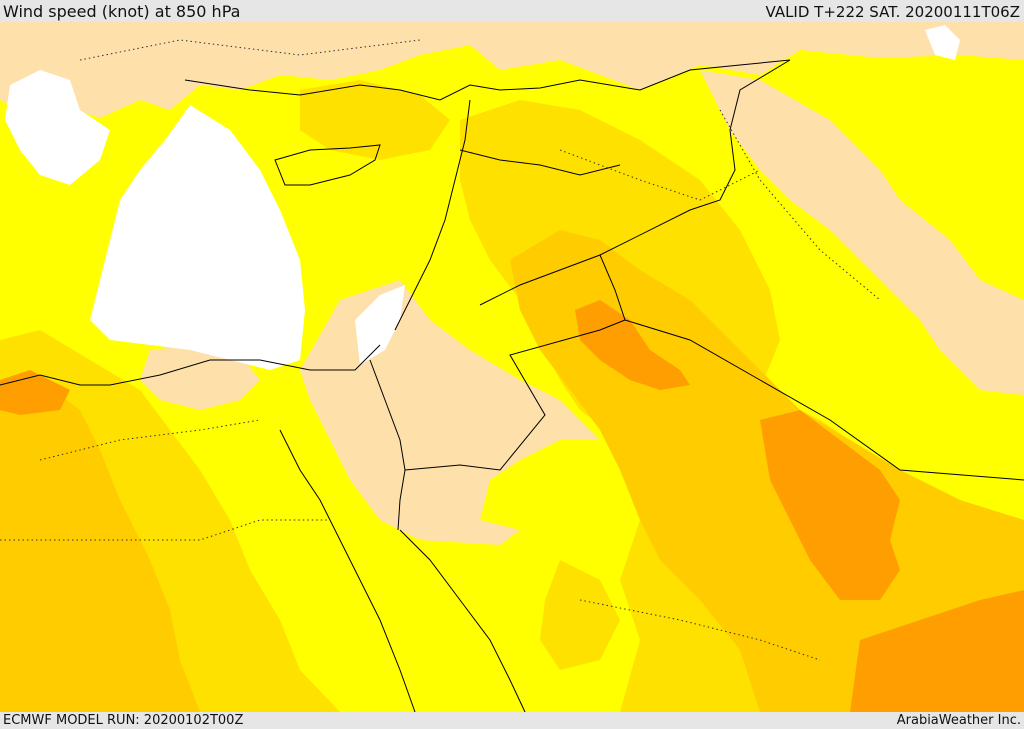 The height and width of the screenshot is (729, 1024). I want to click on zone-calm-aegean, so click(57, 127).